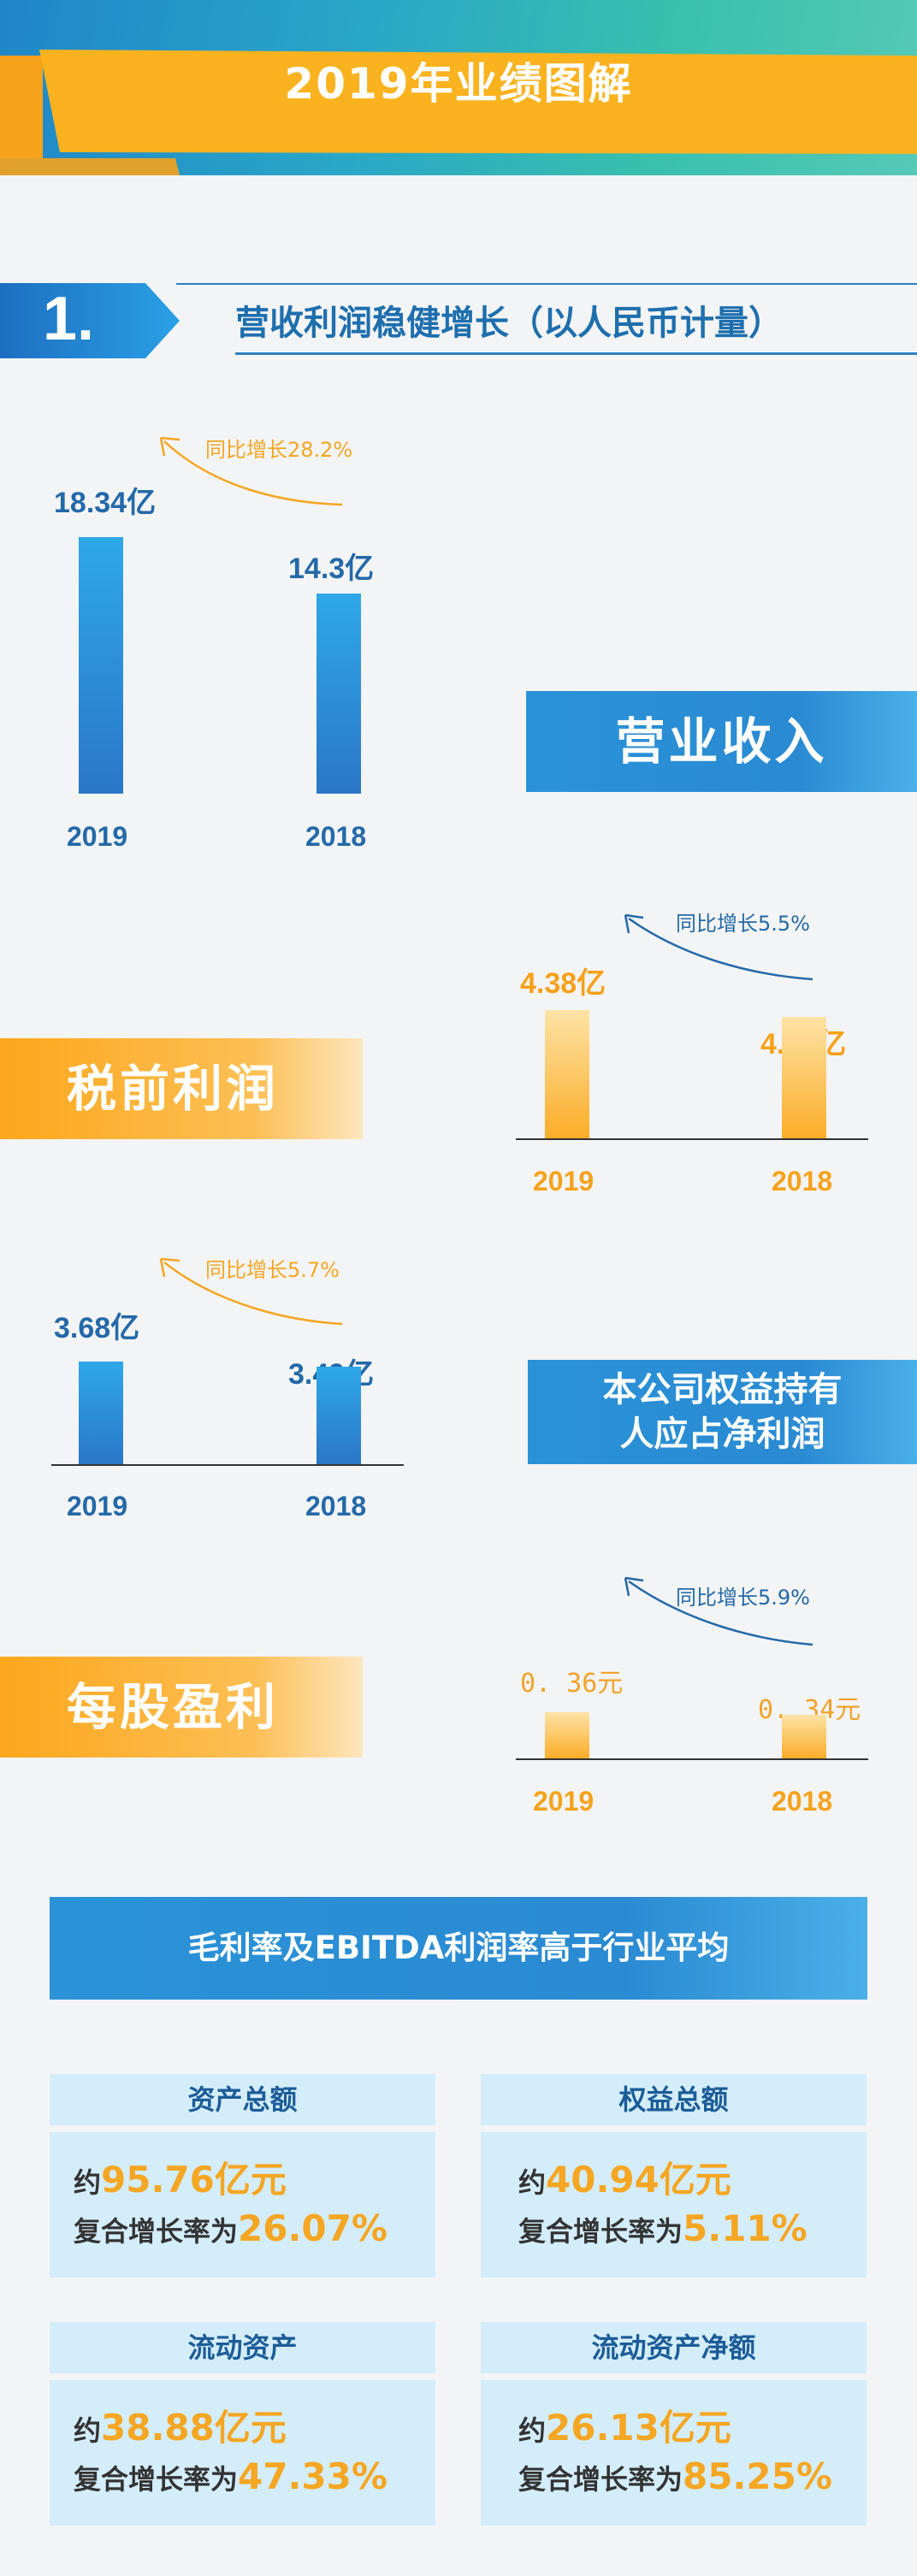  What do you see at coordinates (718, 1611) in the screenshot?
I see `yoy-arrow-eps` at bounding box center [718, 1611].